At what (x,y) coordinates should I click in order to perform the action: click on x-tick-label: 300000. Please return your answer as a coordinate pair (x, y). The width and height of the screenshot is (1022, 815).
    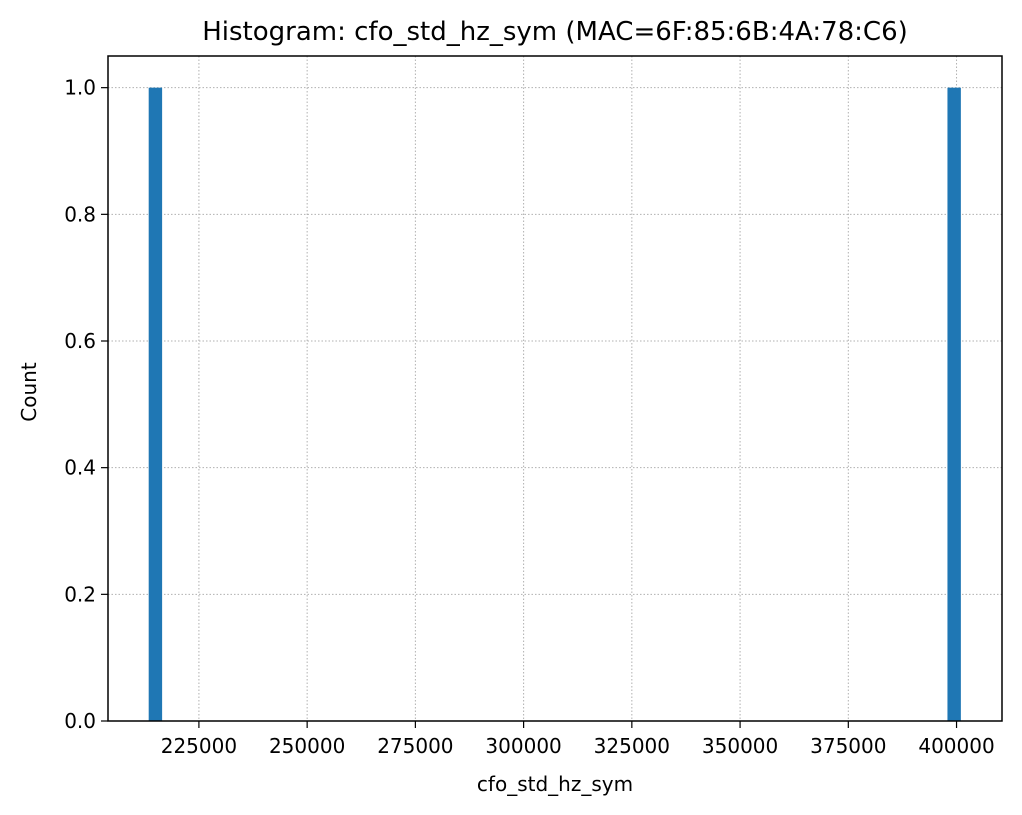
    Looking at the image, I should click on (523, 746).